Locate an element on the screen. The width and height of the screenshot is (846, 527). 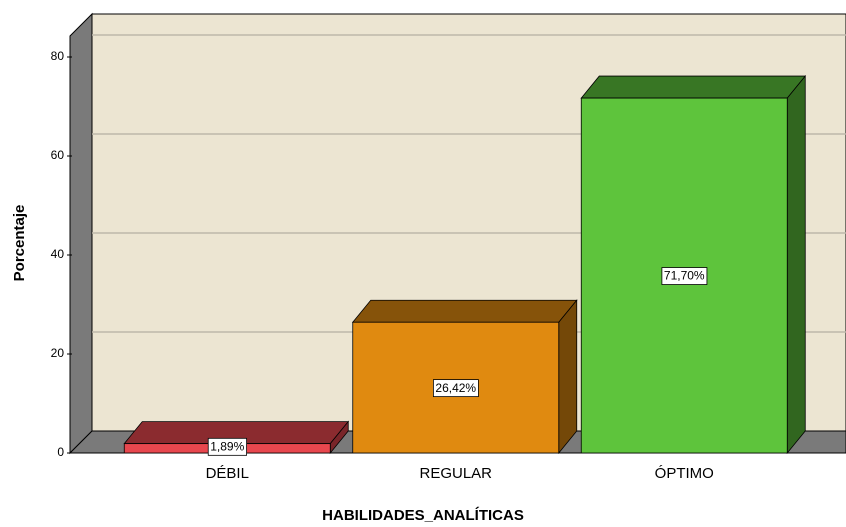
value-label: 26,42% is located at coordinates (455, 388).